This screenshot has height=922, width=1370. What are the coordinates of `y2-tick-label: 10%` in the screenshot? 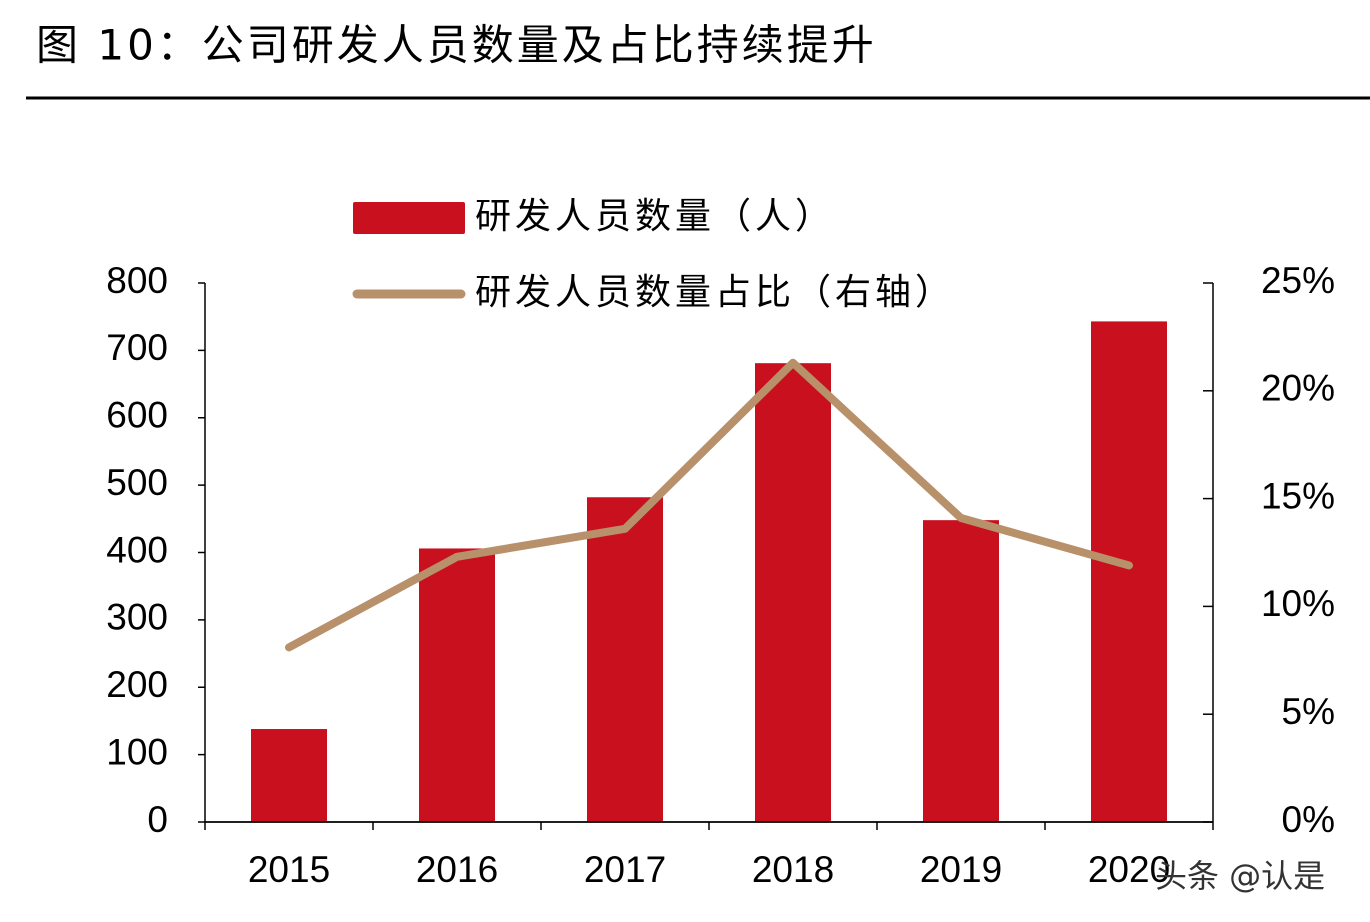 It's located at (1298, 603).